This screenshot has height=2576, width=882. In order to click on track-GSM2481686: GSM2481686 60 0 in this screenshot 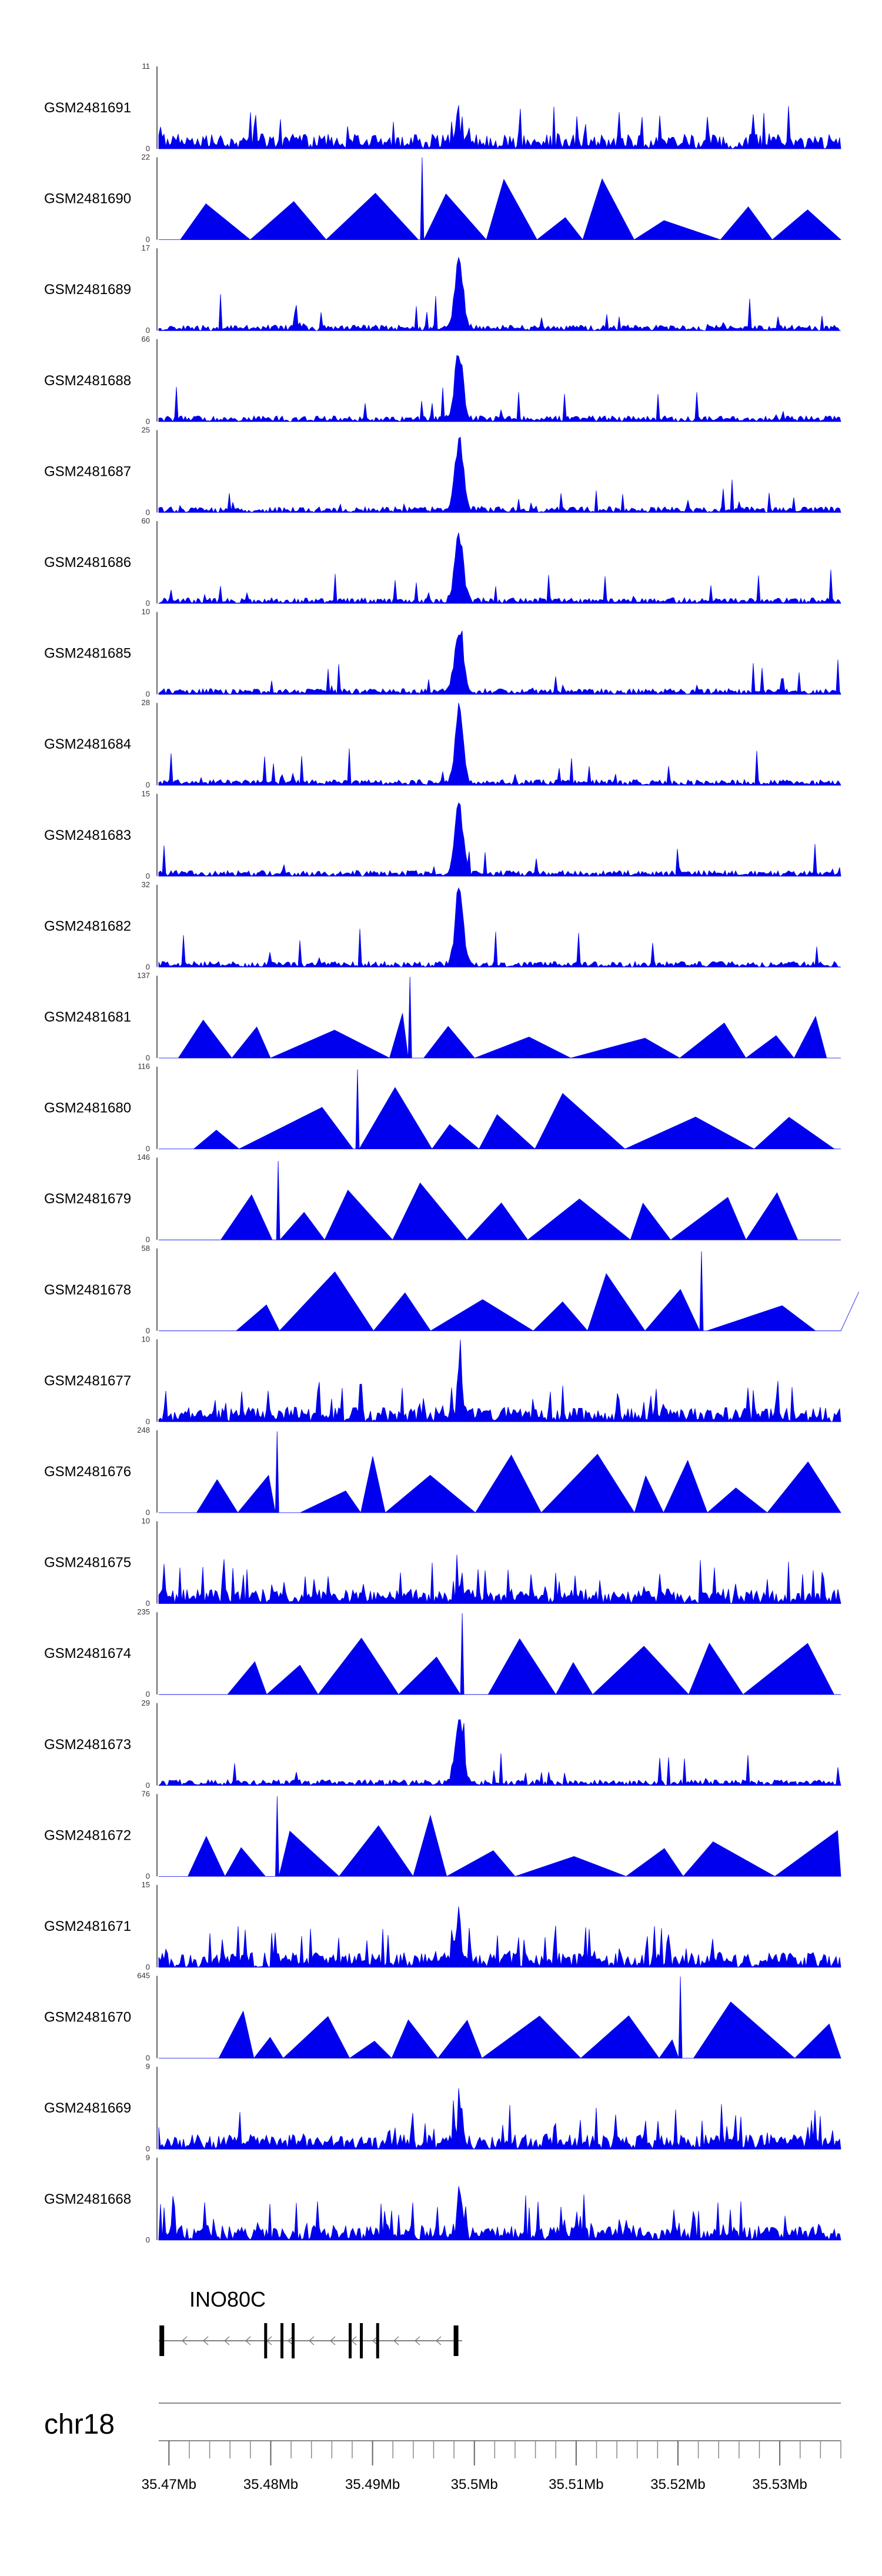, I will do `click(442, 562)`.